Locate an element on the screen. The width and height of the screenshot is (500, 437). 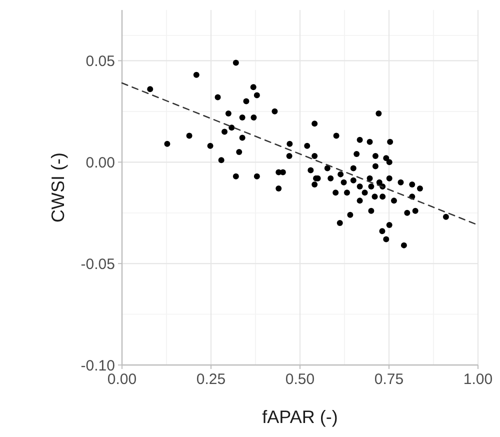
x-tick-label: 0.50 is located at coordinates (300, 379).